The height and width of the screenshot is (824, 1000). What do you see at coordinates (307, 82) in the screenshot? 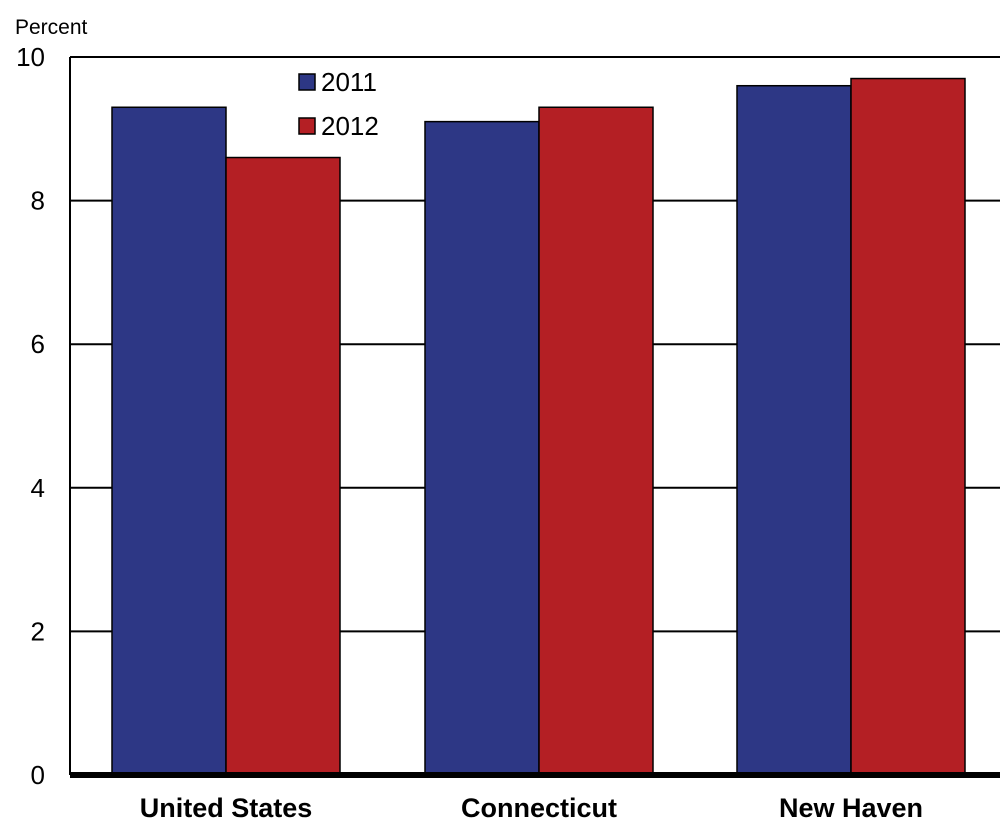
I see `legend-swatch-2011` at bounding box center [307, 82].